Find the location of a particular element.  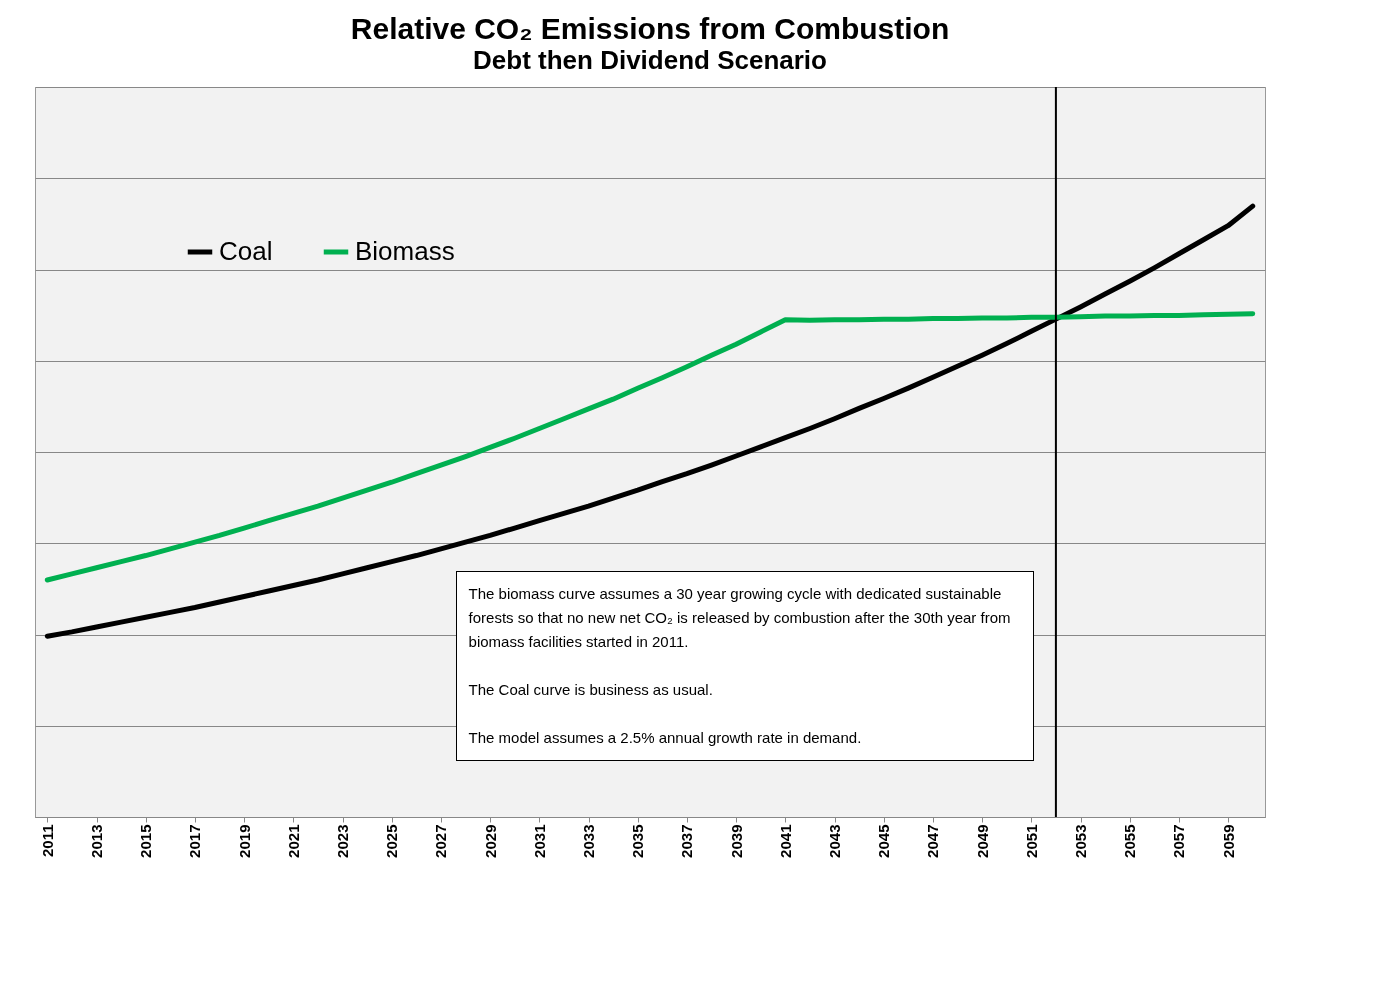

chart-title: Relative CO₂ Emissions from Combustion is located at coordinates (650, 28).